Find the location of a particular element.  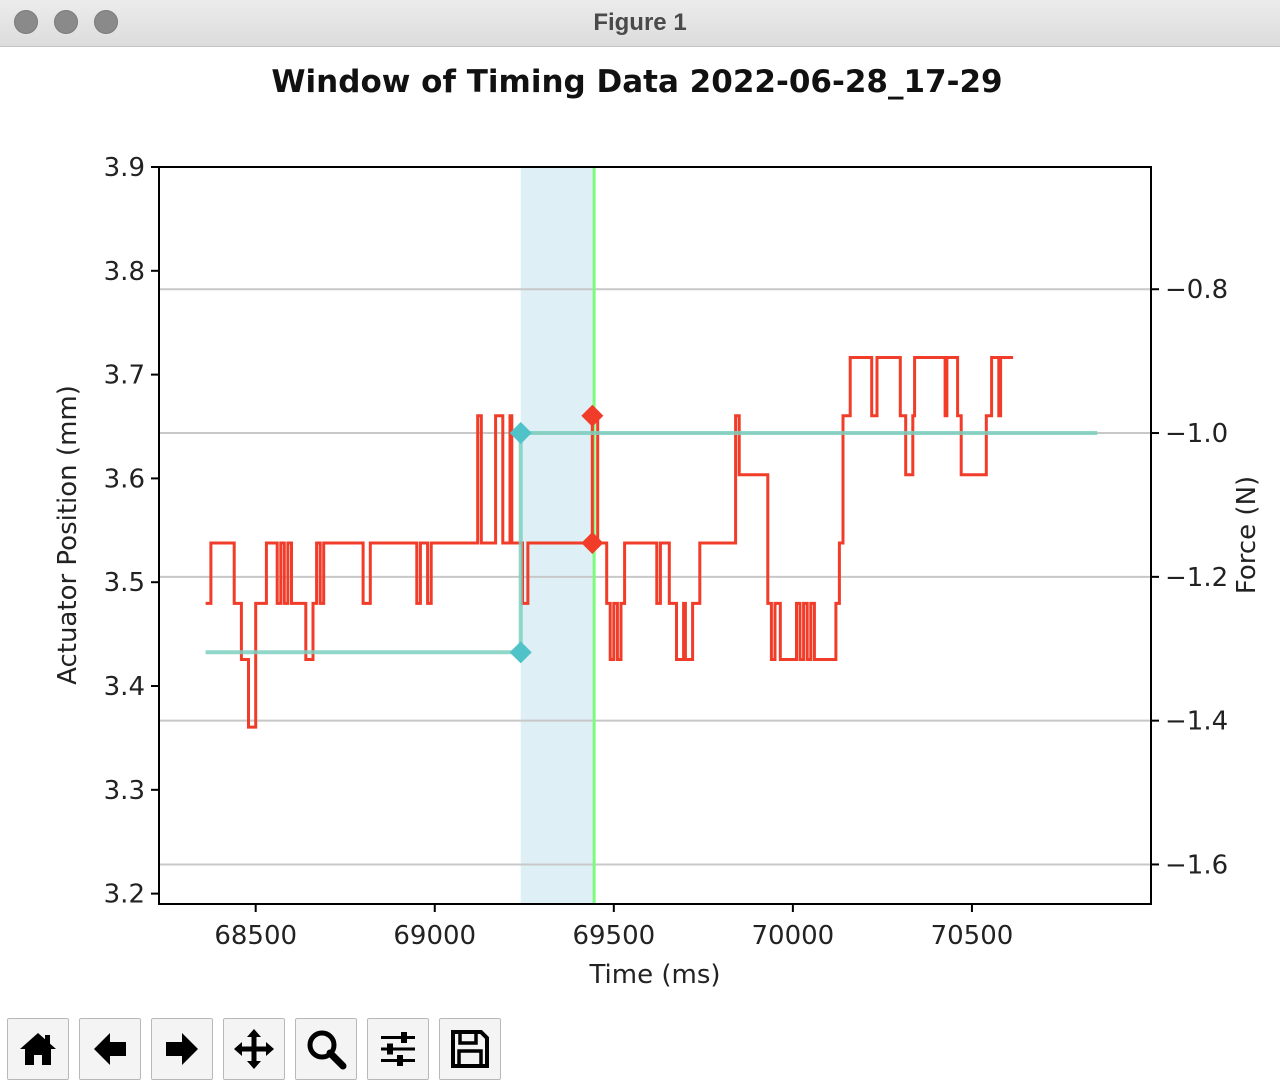

configure-subplots-button is located at coordinates (398, 1049).